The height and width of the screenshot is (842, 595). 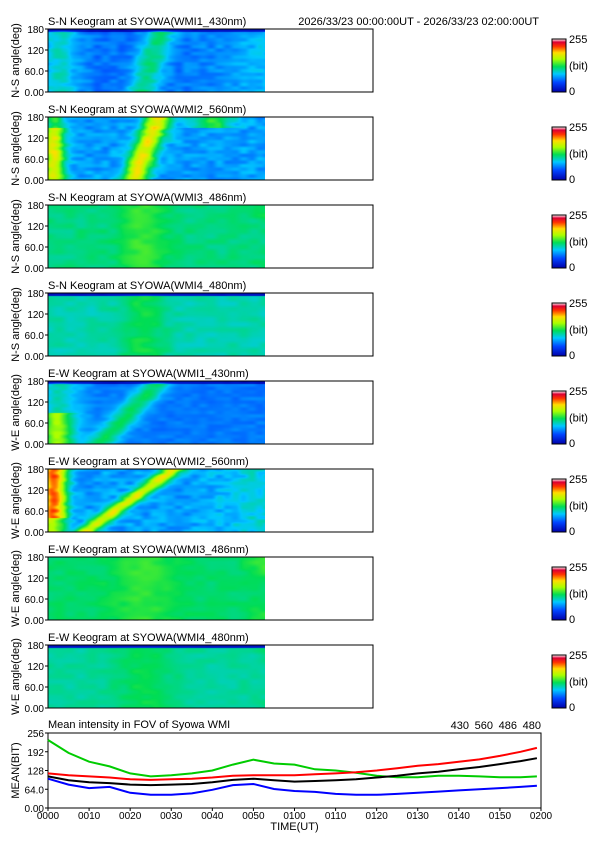 What do you see at coordinates (139, 725) in the screenshot?
I see `line-chart-title: Mean intensity in FOV of Syowa WMI` at bounding box center [139, 725].